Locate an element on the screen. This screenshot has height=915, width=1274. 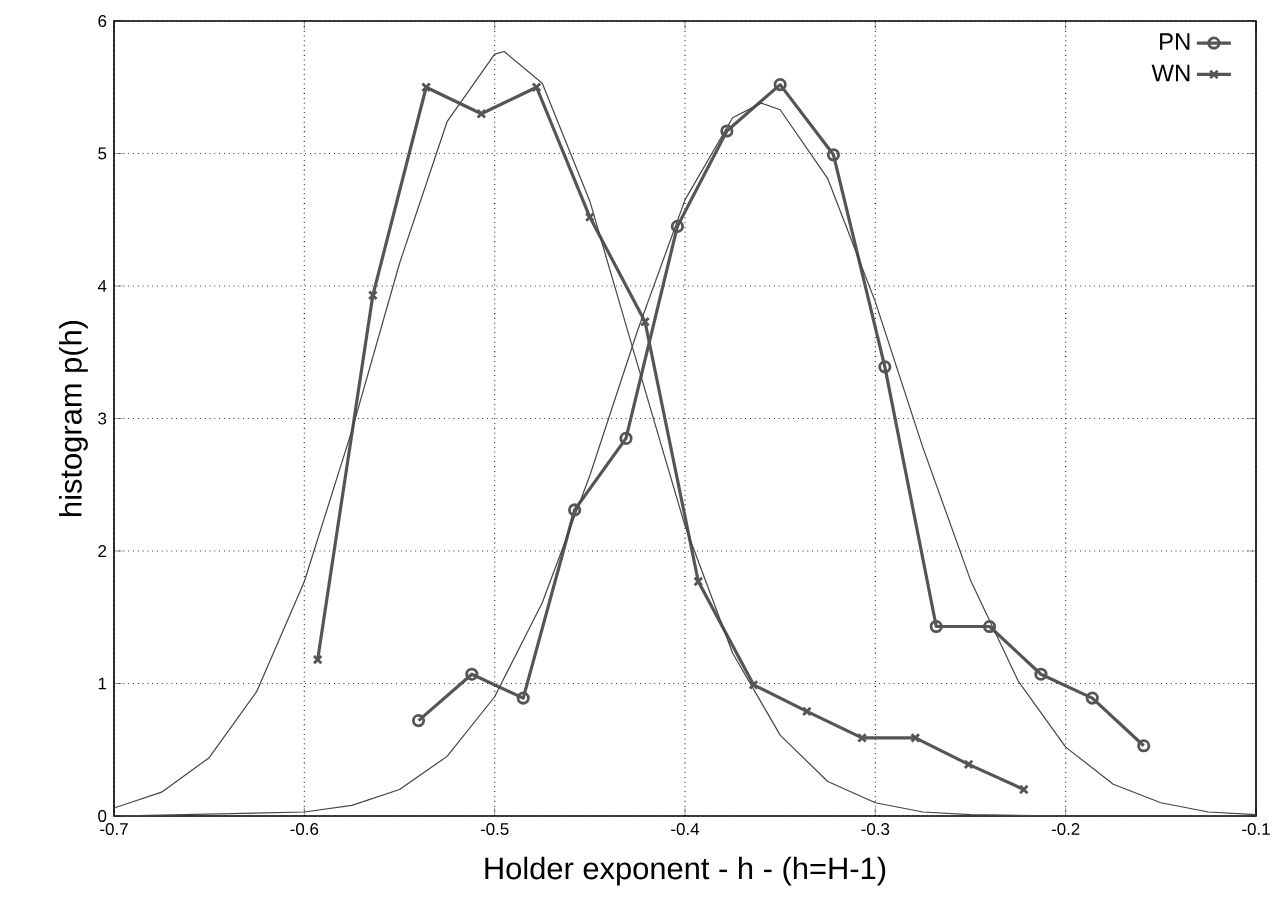
y-tick-label: 1 is located at coordinates (102, 683).